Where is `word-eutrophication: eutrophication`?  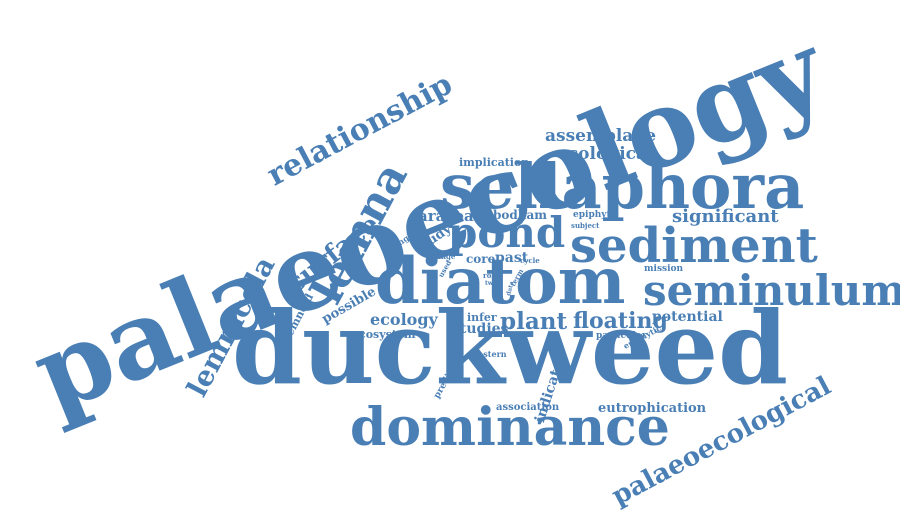
word-eutrophication: eutrophication is located at coordinates (652, 408).